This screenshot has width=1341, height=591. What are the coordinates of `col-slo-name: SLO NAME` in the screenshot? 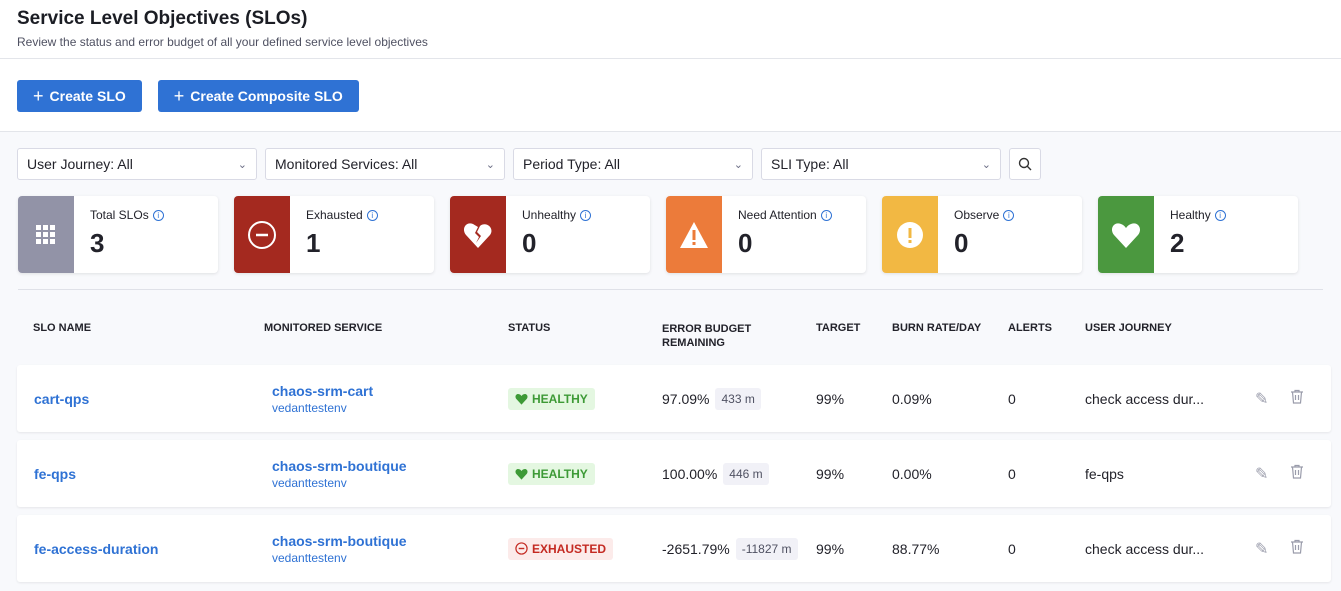 It's located at (62, 328).